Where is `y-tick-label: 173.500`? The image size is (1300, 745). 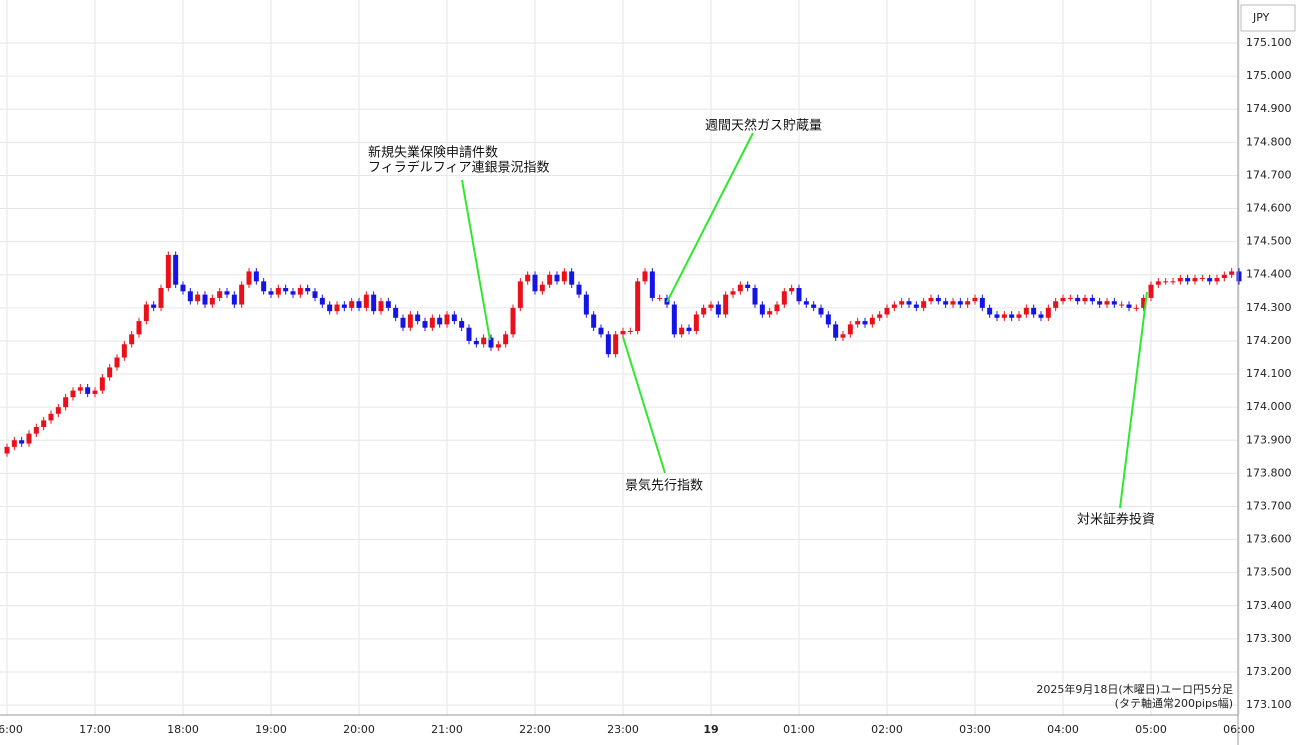
y-tick-label: 173.500 is located at coordinates (1269, 572).